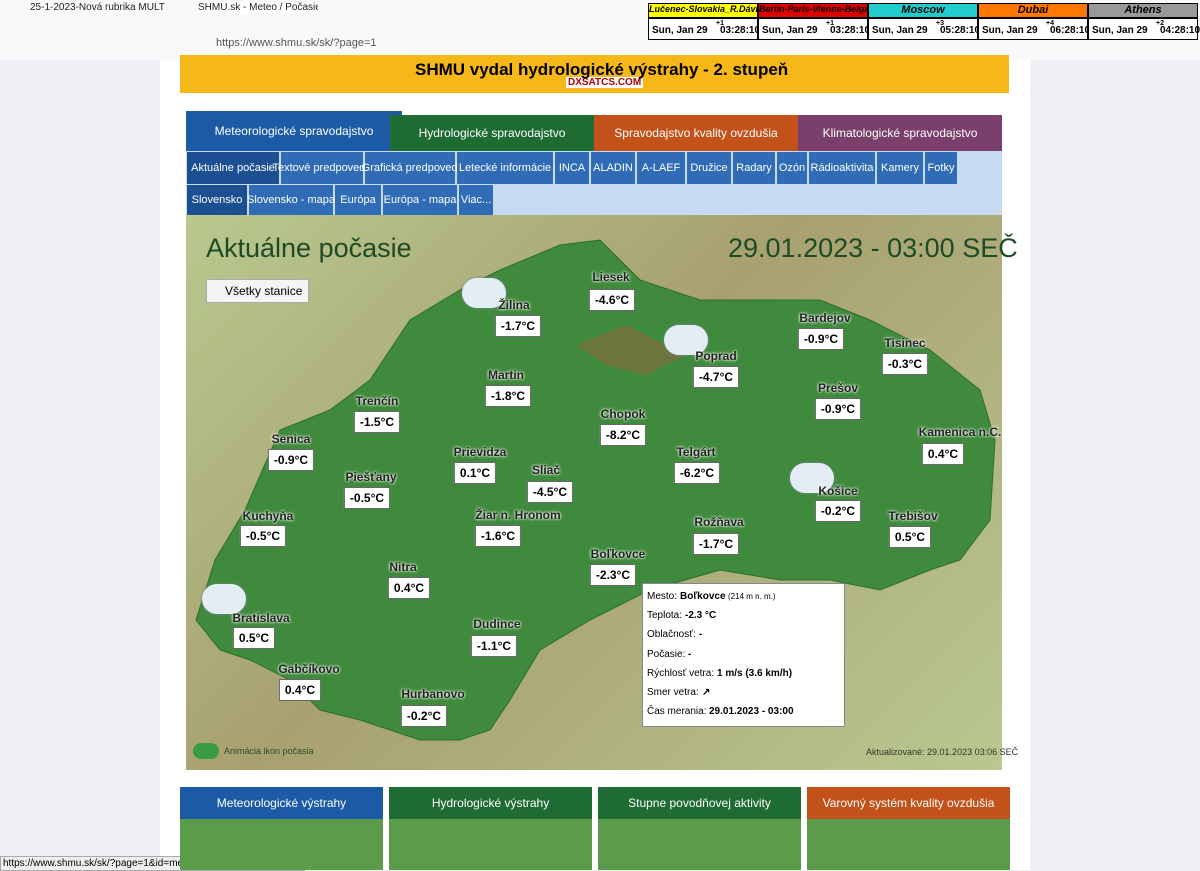 This screenshot has height=871, width=1200. Describe the element at coordinates (792, 168) in the screenshot. I see `sub-tab: Ozón` at that location.